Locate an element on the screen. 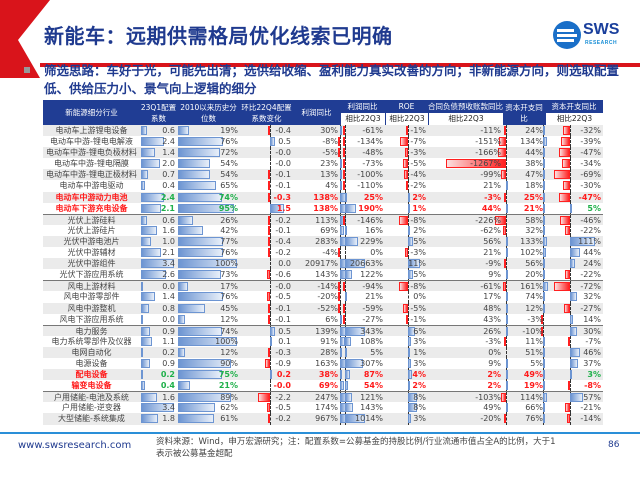 This screenshot has height=480, width=640. table-row: 光伏上游硅片 1.6 42% -0.1 69% 16% 2% -62% 32% -22% is located at coordinates (323, 230).